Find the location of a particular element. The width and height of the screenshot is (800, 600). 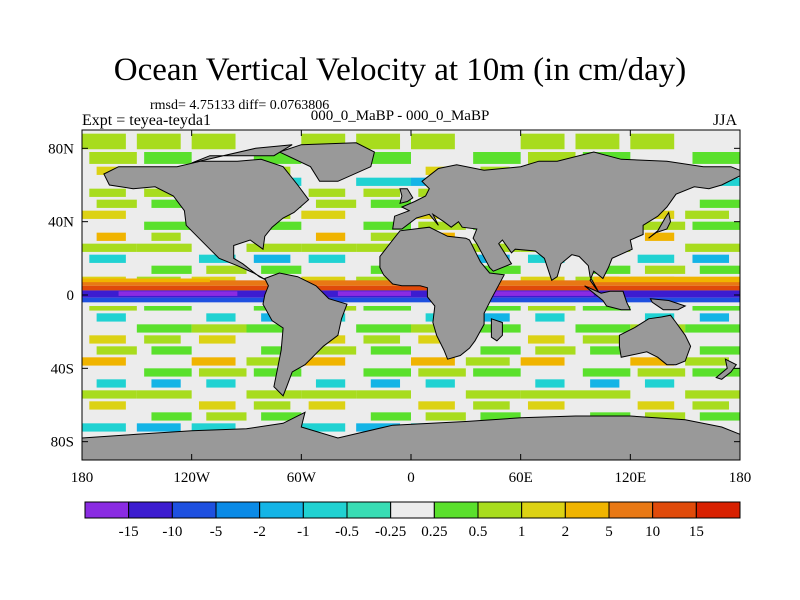

colorbar-label: -15 is located at coordinates (129, 532).